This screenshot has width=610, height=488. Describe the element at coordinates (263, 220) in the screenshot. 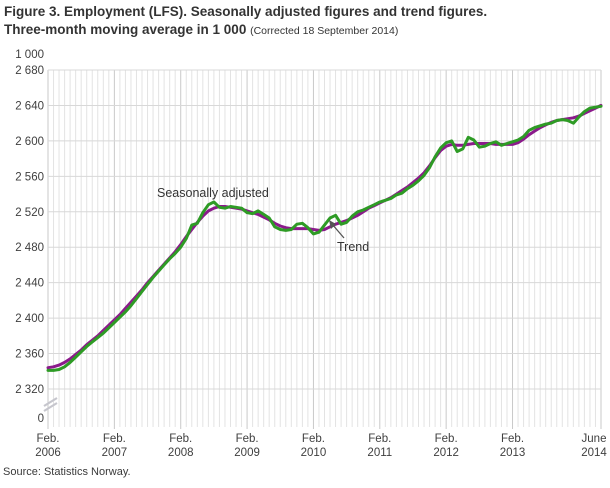

I see `annotations: Seasonally adjusted Trend` at that location.